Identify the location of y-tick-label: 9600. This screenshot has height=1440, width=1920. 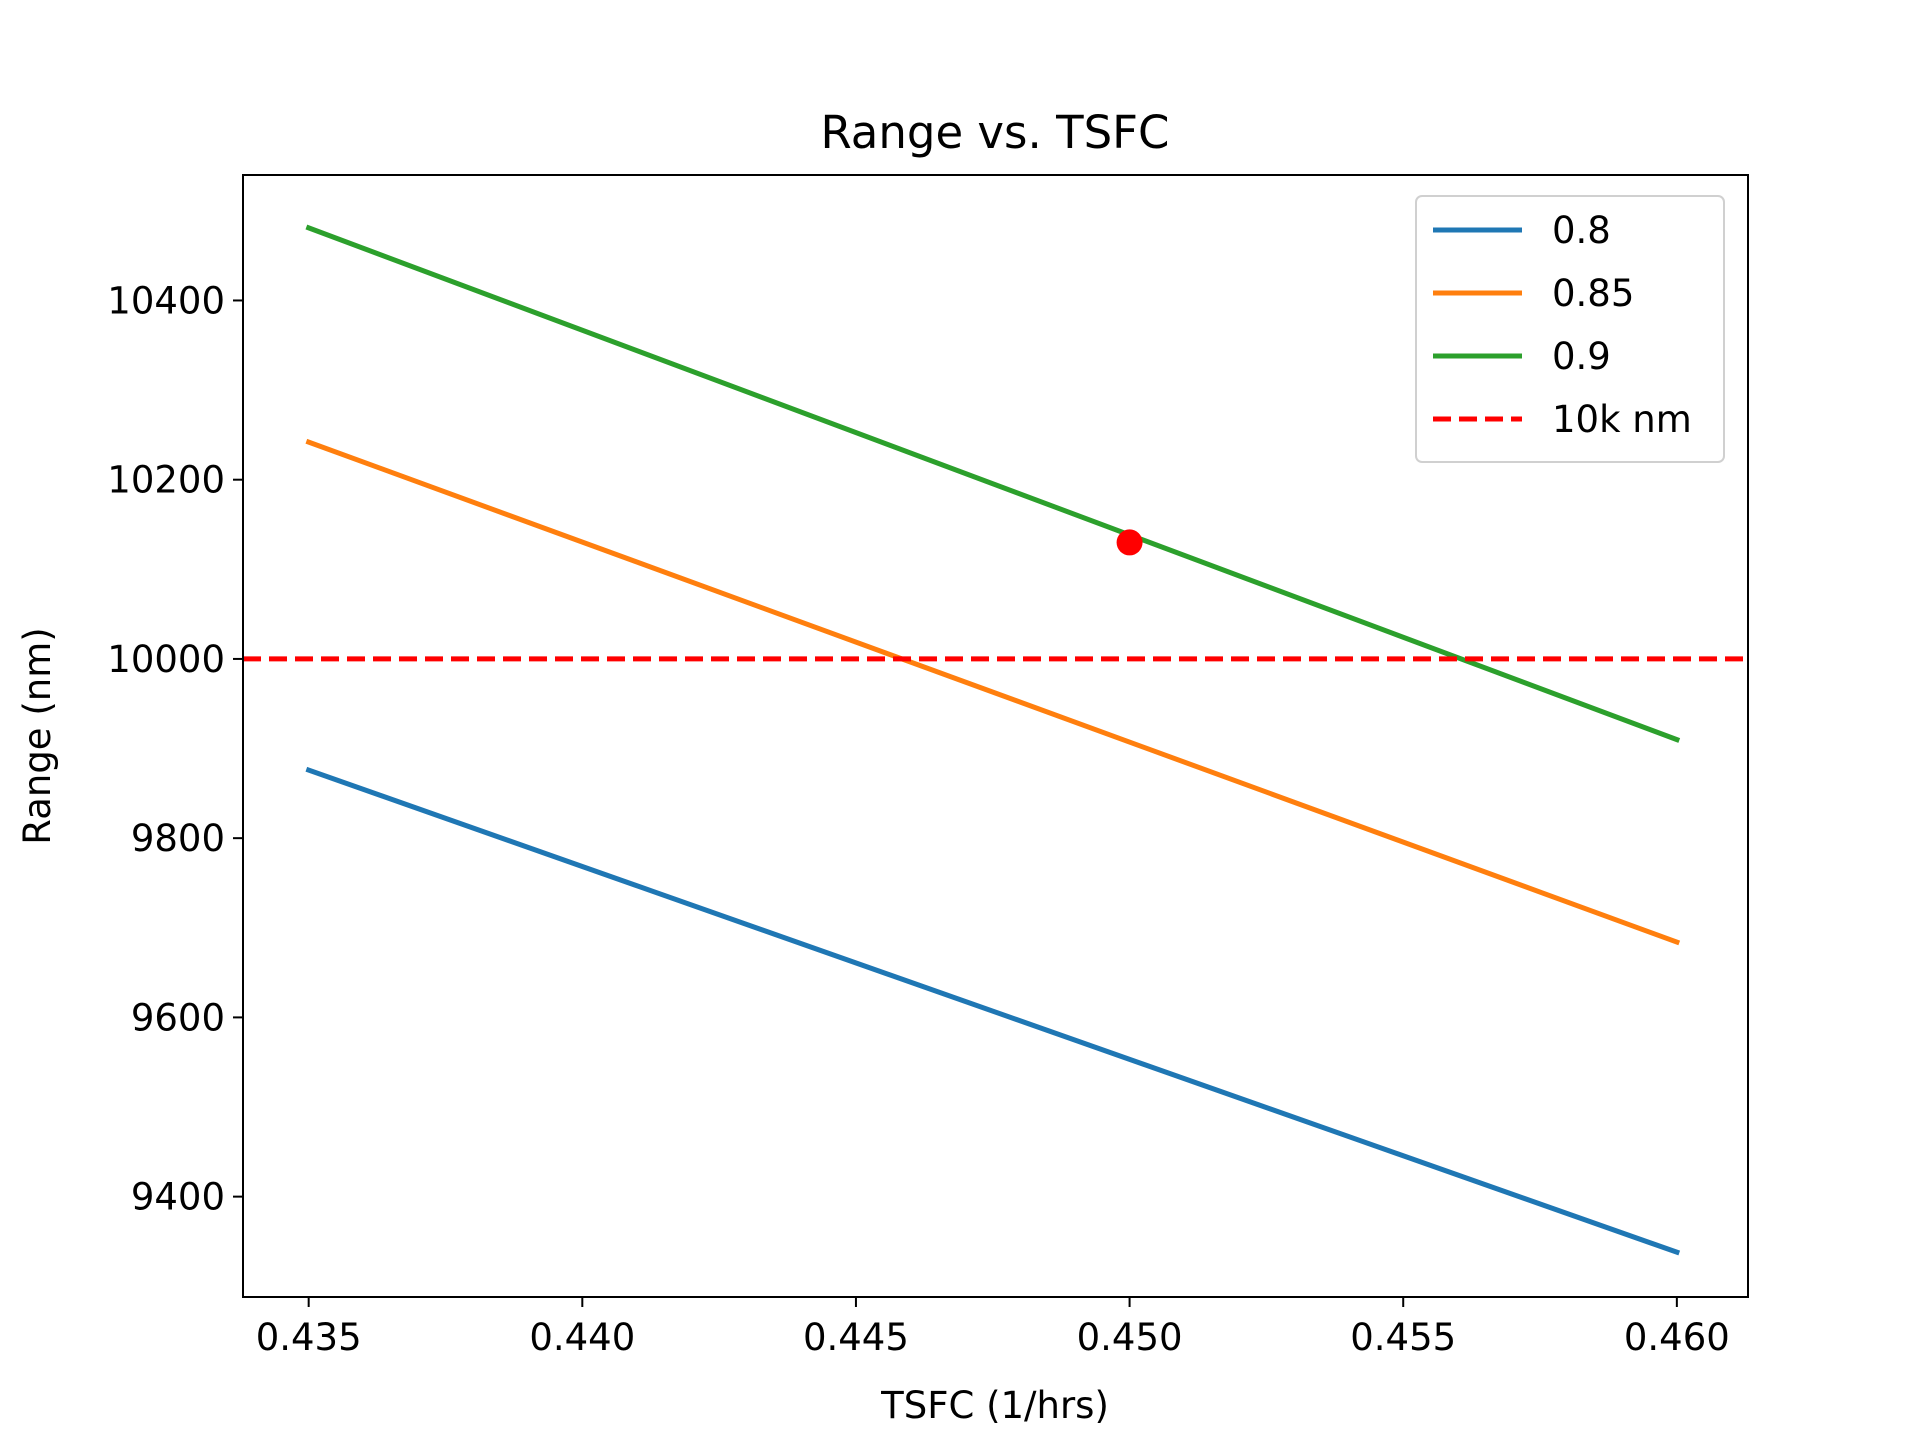
(178, 1017).